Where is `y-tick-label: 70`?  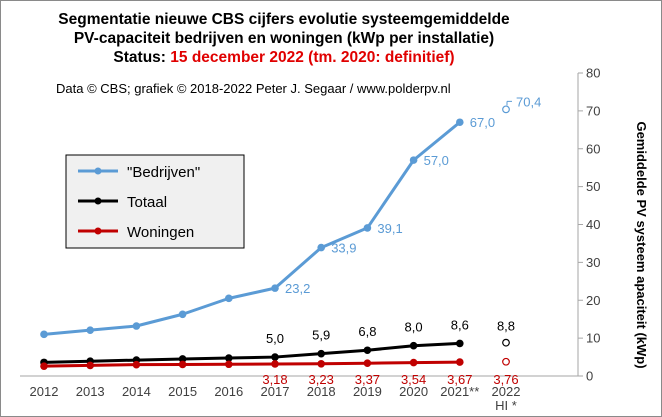 y-tick-label: 70 is located at coordinates (593, 110).